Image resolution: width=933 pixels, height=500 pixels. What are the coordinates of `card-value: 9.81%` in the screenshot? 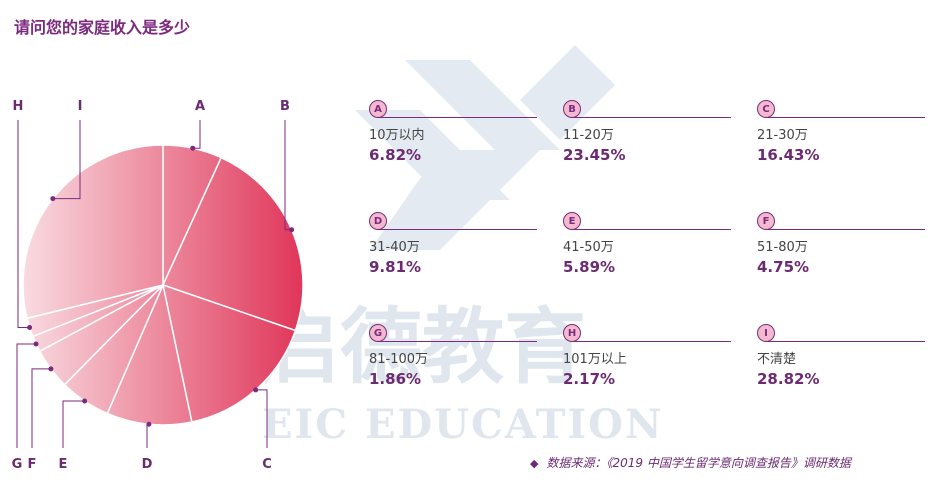 It's located at (395, 267).